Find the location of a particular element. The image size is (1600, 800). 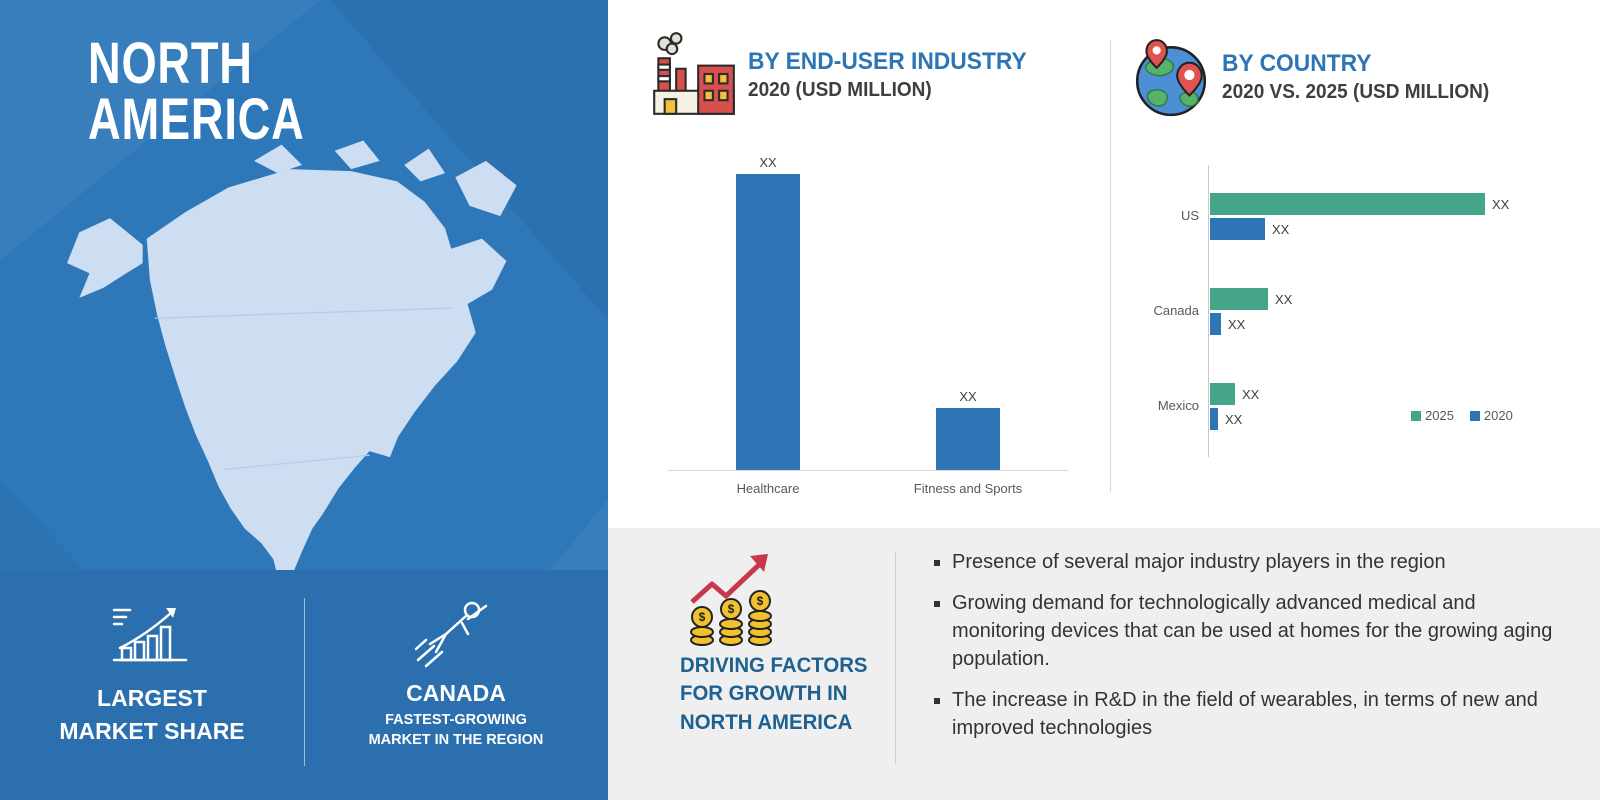

category-label: Canada is located at coordinates (1176, 310).